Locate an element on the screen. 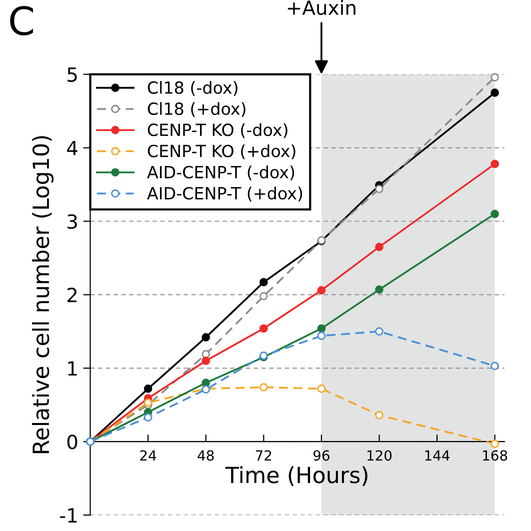 Image resolution: width=531 pixels, height=531 pixels. x-axis-title: Time (Hours) is located at coordinates (296, 476).